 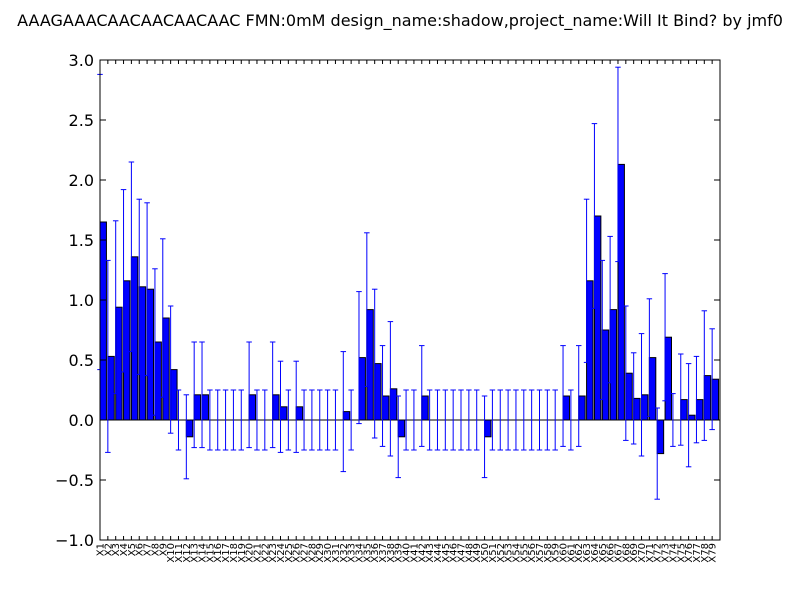 What do you see at coordinates (547, 420) in the screenshot?
I see `error-bar-x58` at bounding box center [547, 420].